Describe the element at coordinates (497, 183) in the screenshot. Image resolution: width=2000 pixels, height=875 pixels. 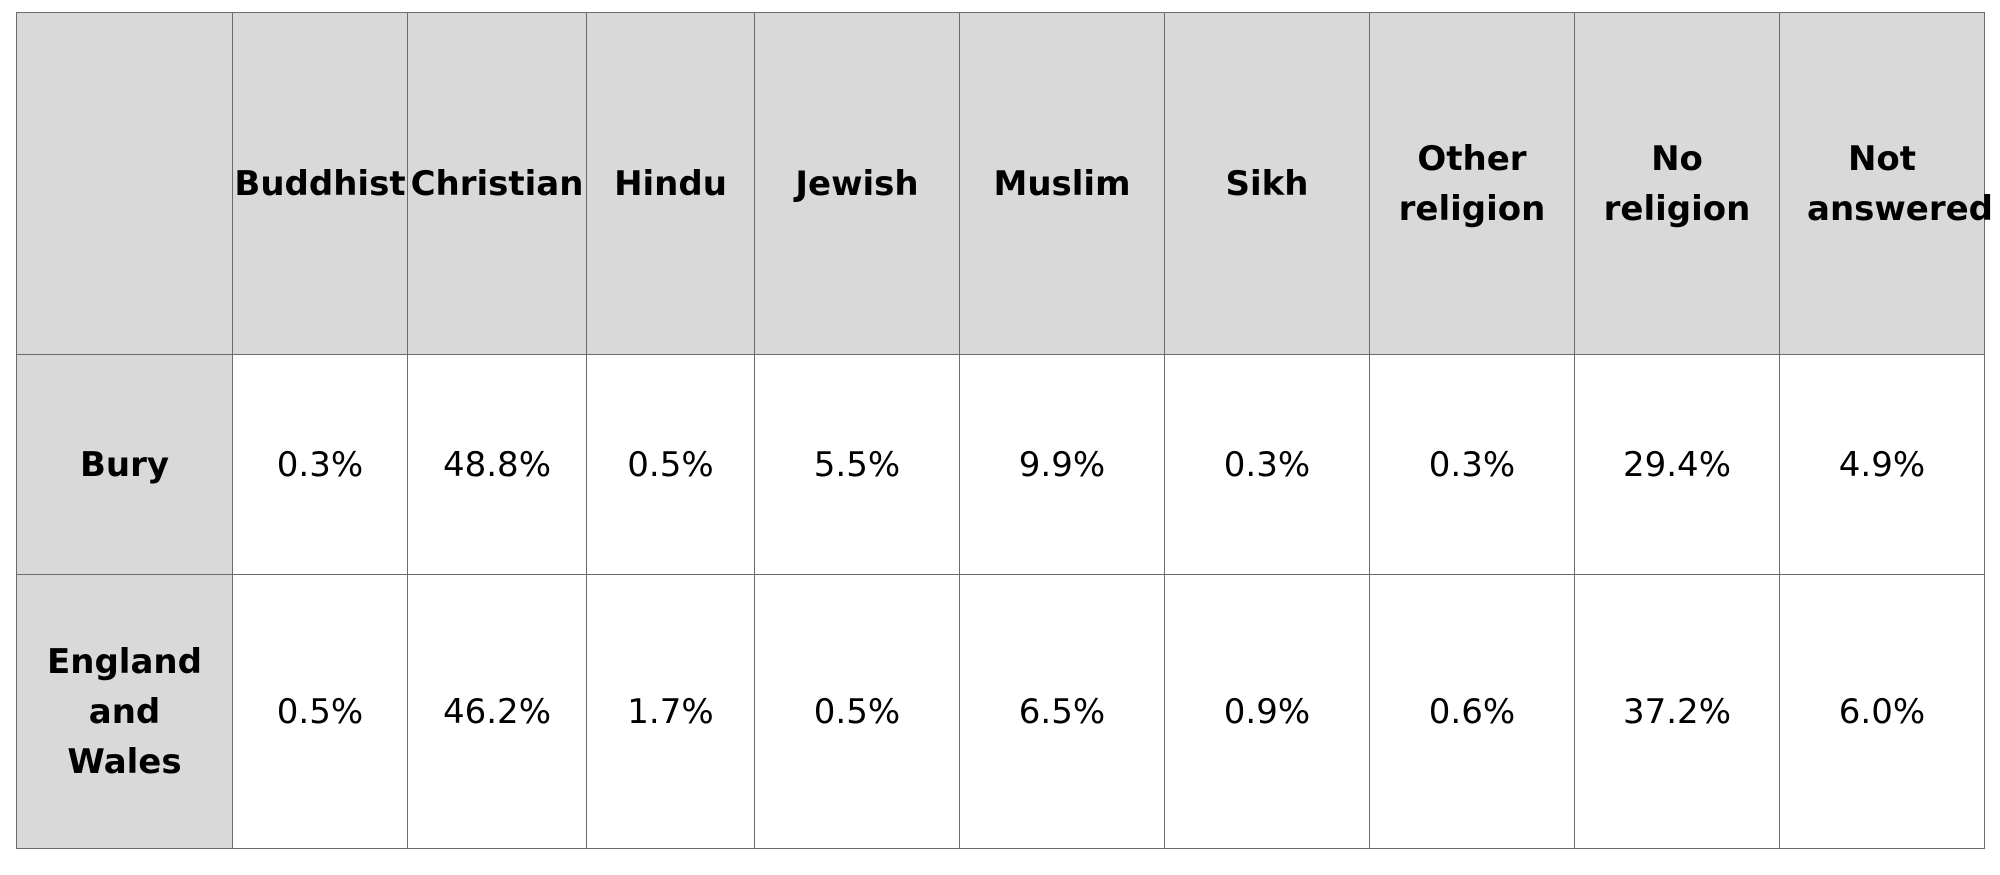
I see `column-header-christian: Christian` at that location.